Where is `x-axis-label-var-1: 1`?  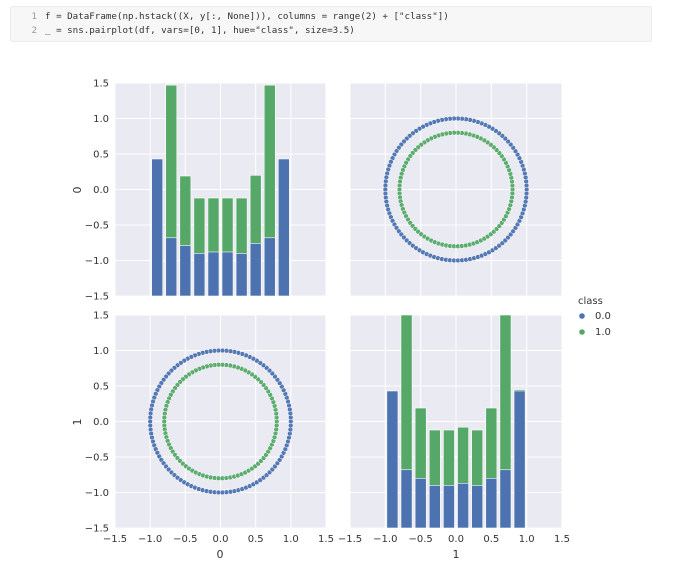 x-axis-label-var-1: 1 is located at coordinates (456, 554).